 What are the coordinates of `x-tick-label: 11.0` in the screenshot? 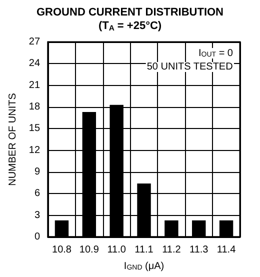 It's located at (116, 250).